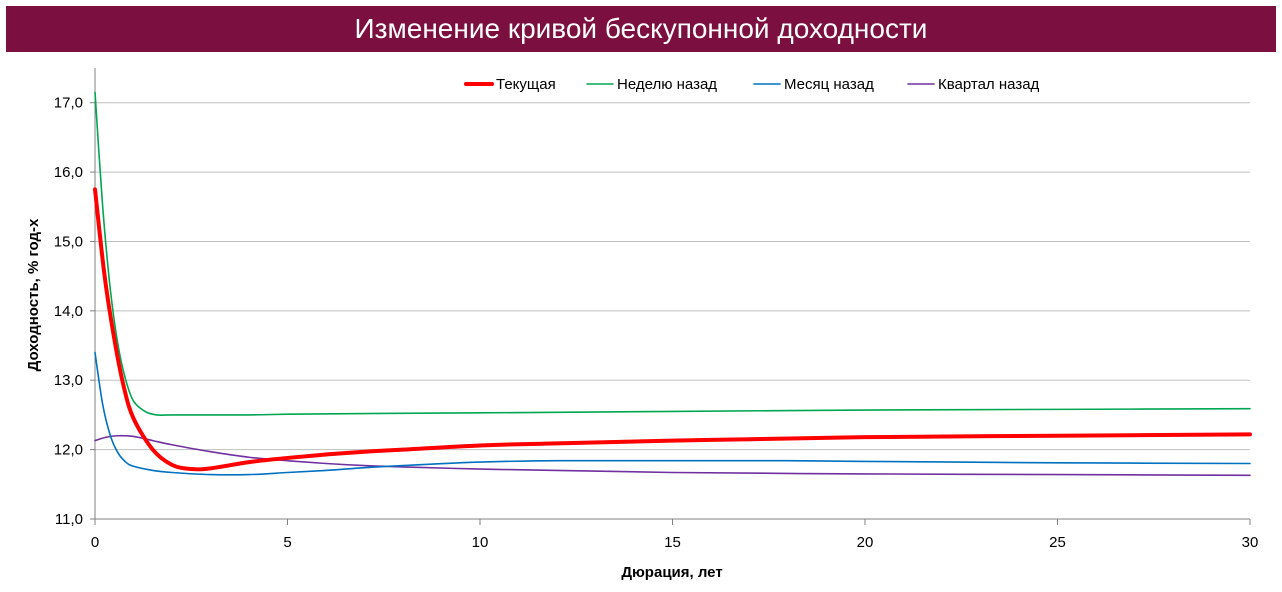  Describe the element at coordinates (1057, 542) in the screenshot. I see `x-tick-label: 25` at that location.